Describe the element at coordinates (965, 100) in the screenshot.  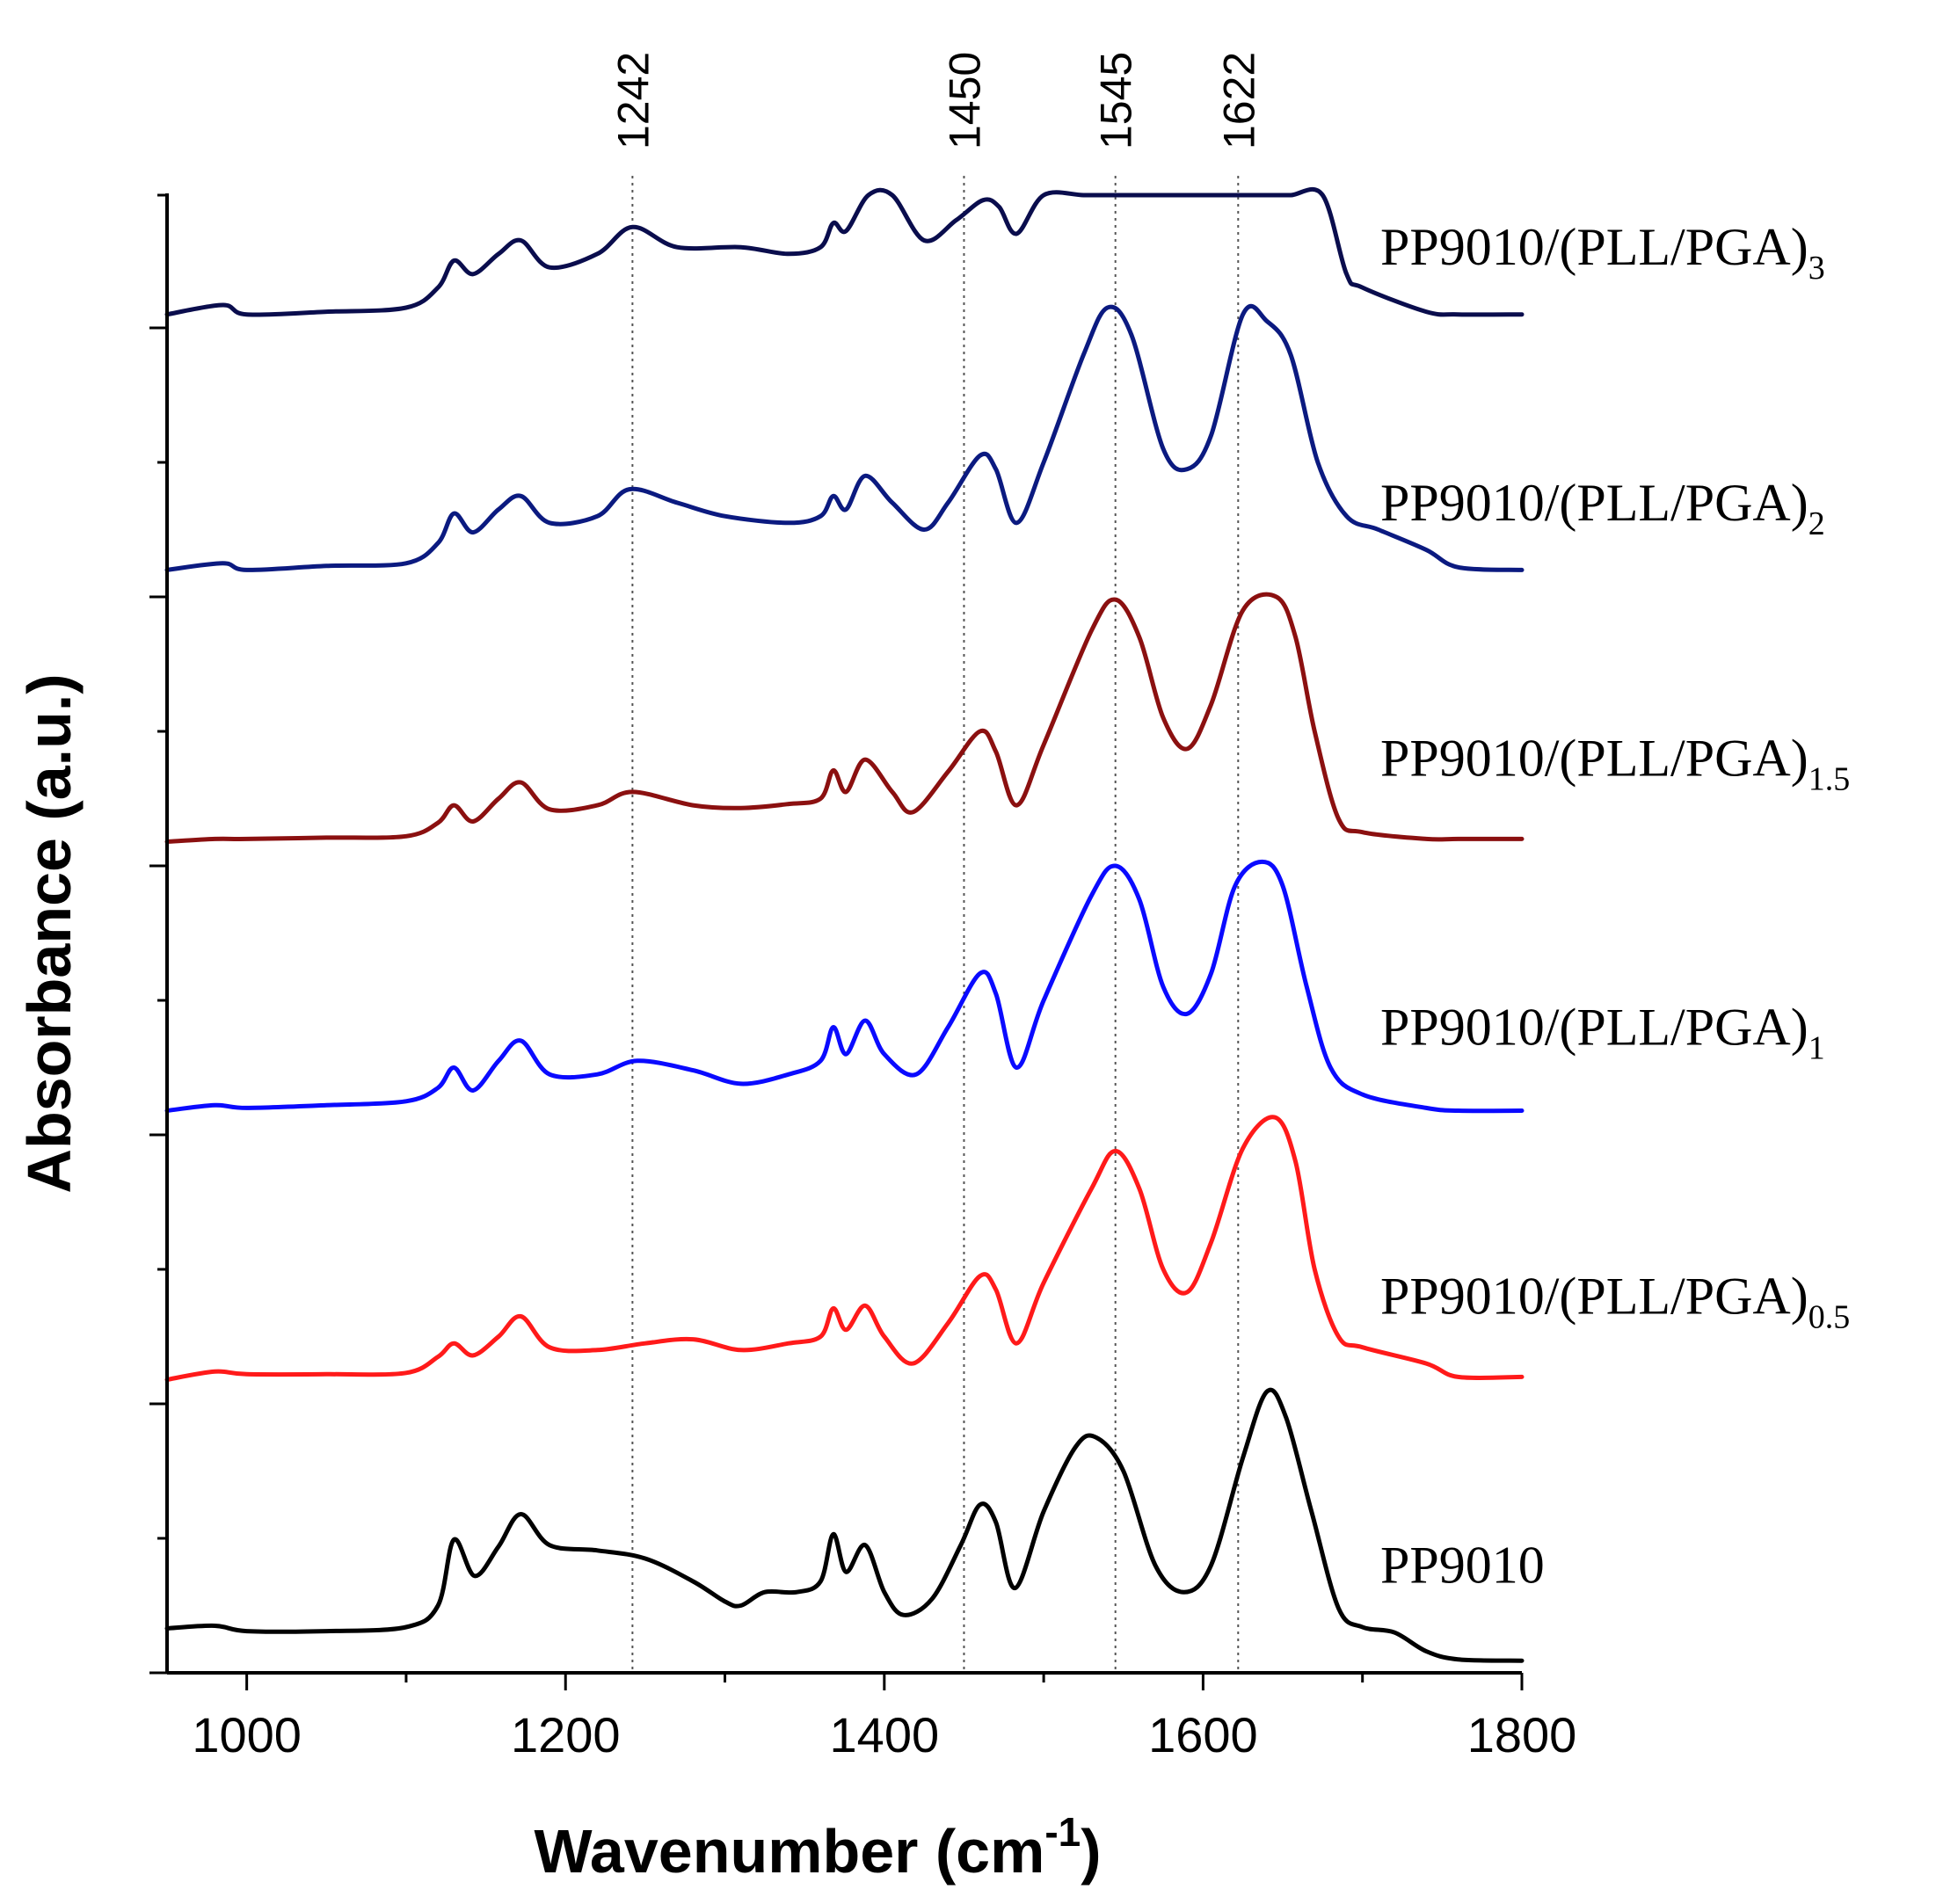
I see `reference-label-1450: 1450` at that location.